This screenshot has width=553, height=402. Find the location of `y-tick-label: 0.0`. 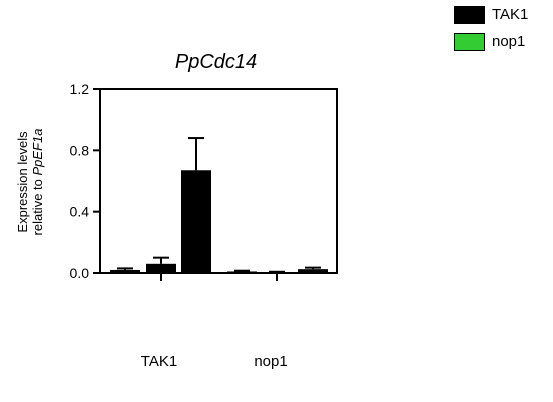

y-tick-label: 0.0 is located at coordinates (80, 273).